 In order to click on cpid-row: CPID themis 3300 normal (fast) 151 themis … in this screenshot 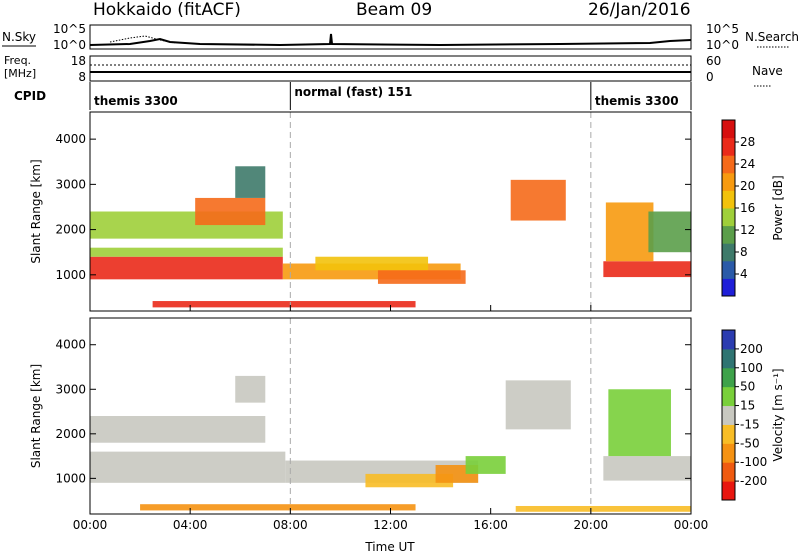, I will do `click(353, 96)`.